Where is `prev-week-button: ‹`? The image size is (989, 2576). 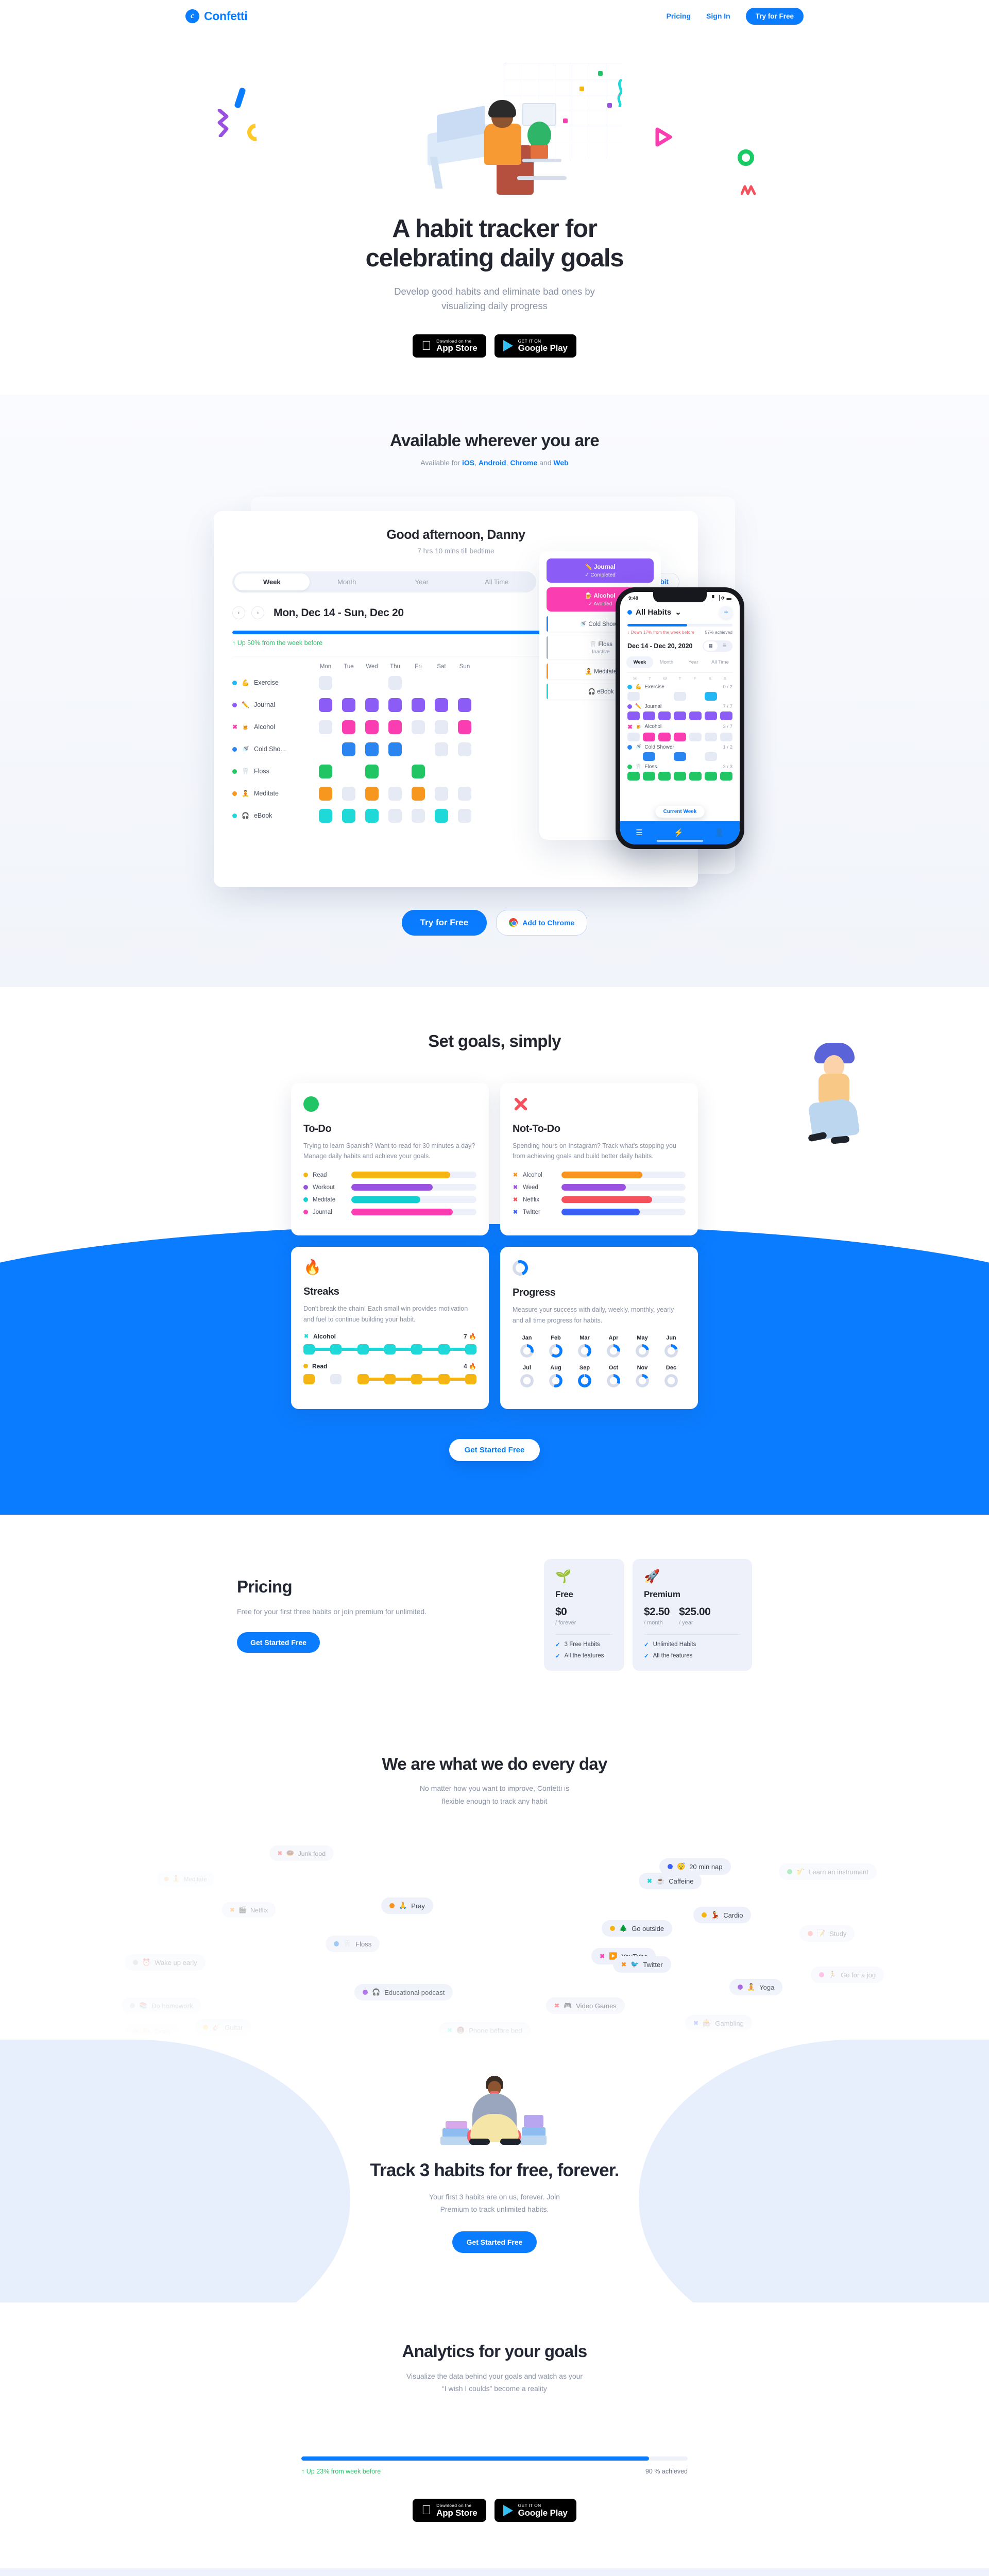 prev-week-button: ‹ is located at coordinates (238, 613).